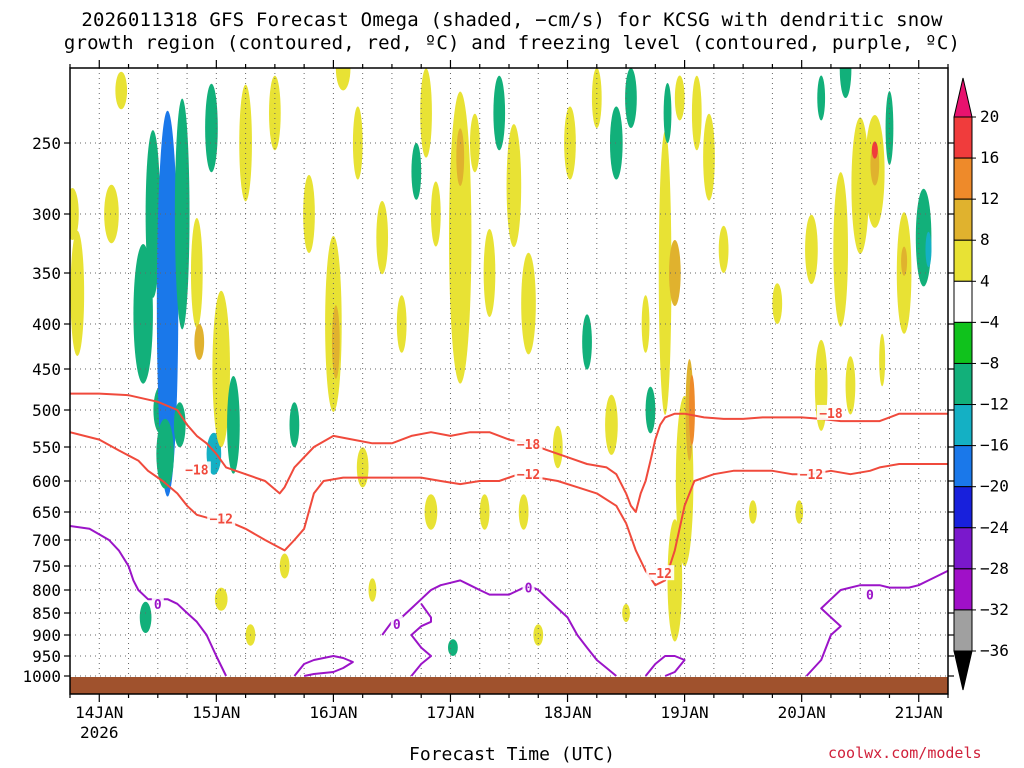 This screenshot has height=768, width=1024. What do you see at coordinates (659, 574) in the screenshot?
I see `contour-label: −12` at bounding box center [659, 574].